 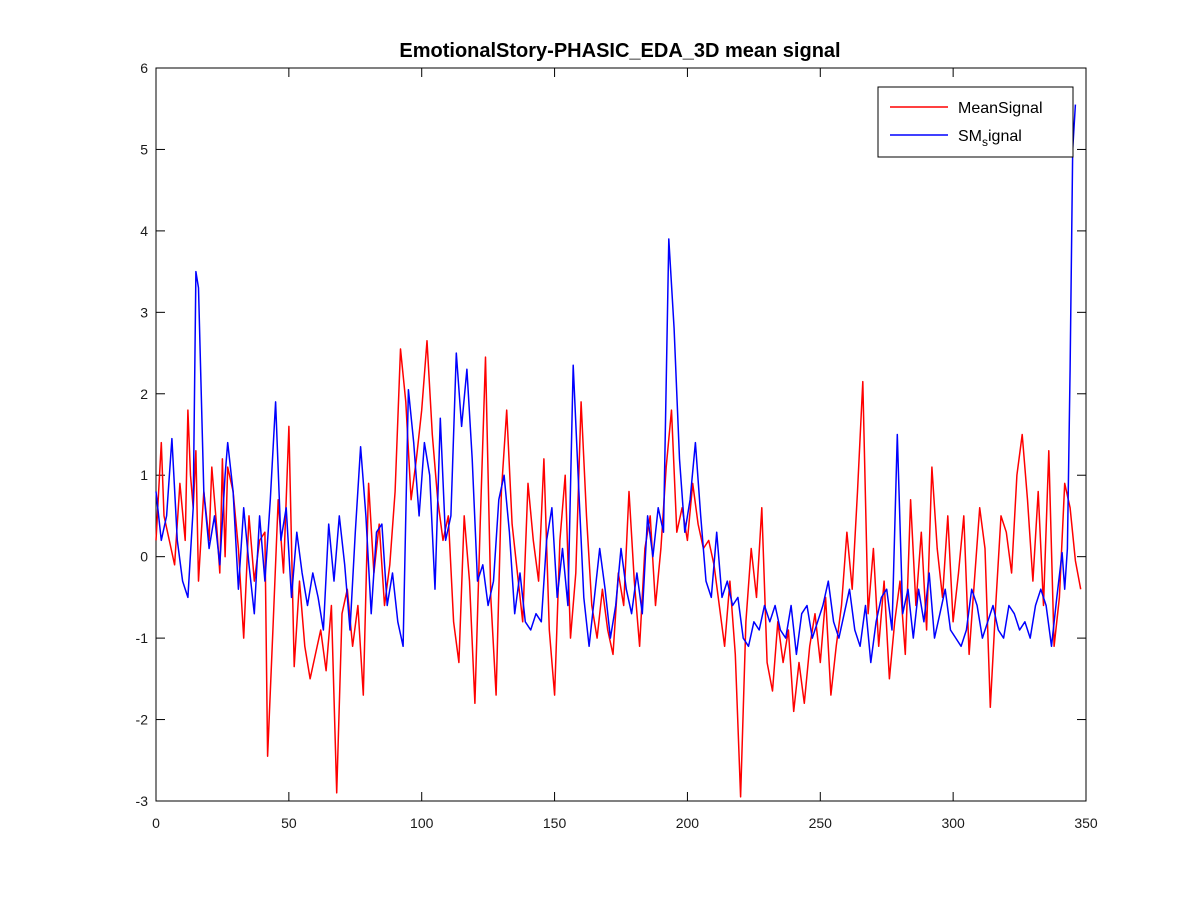 What do you see at coordinates (821, 823) in the screenshot?
I see `x-tick-label: 250` at bounding box center [821, 823].